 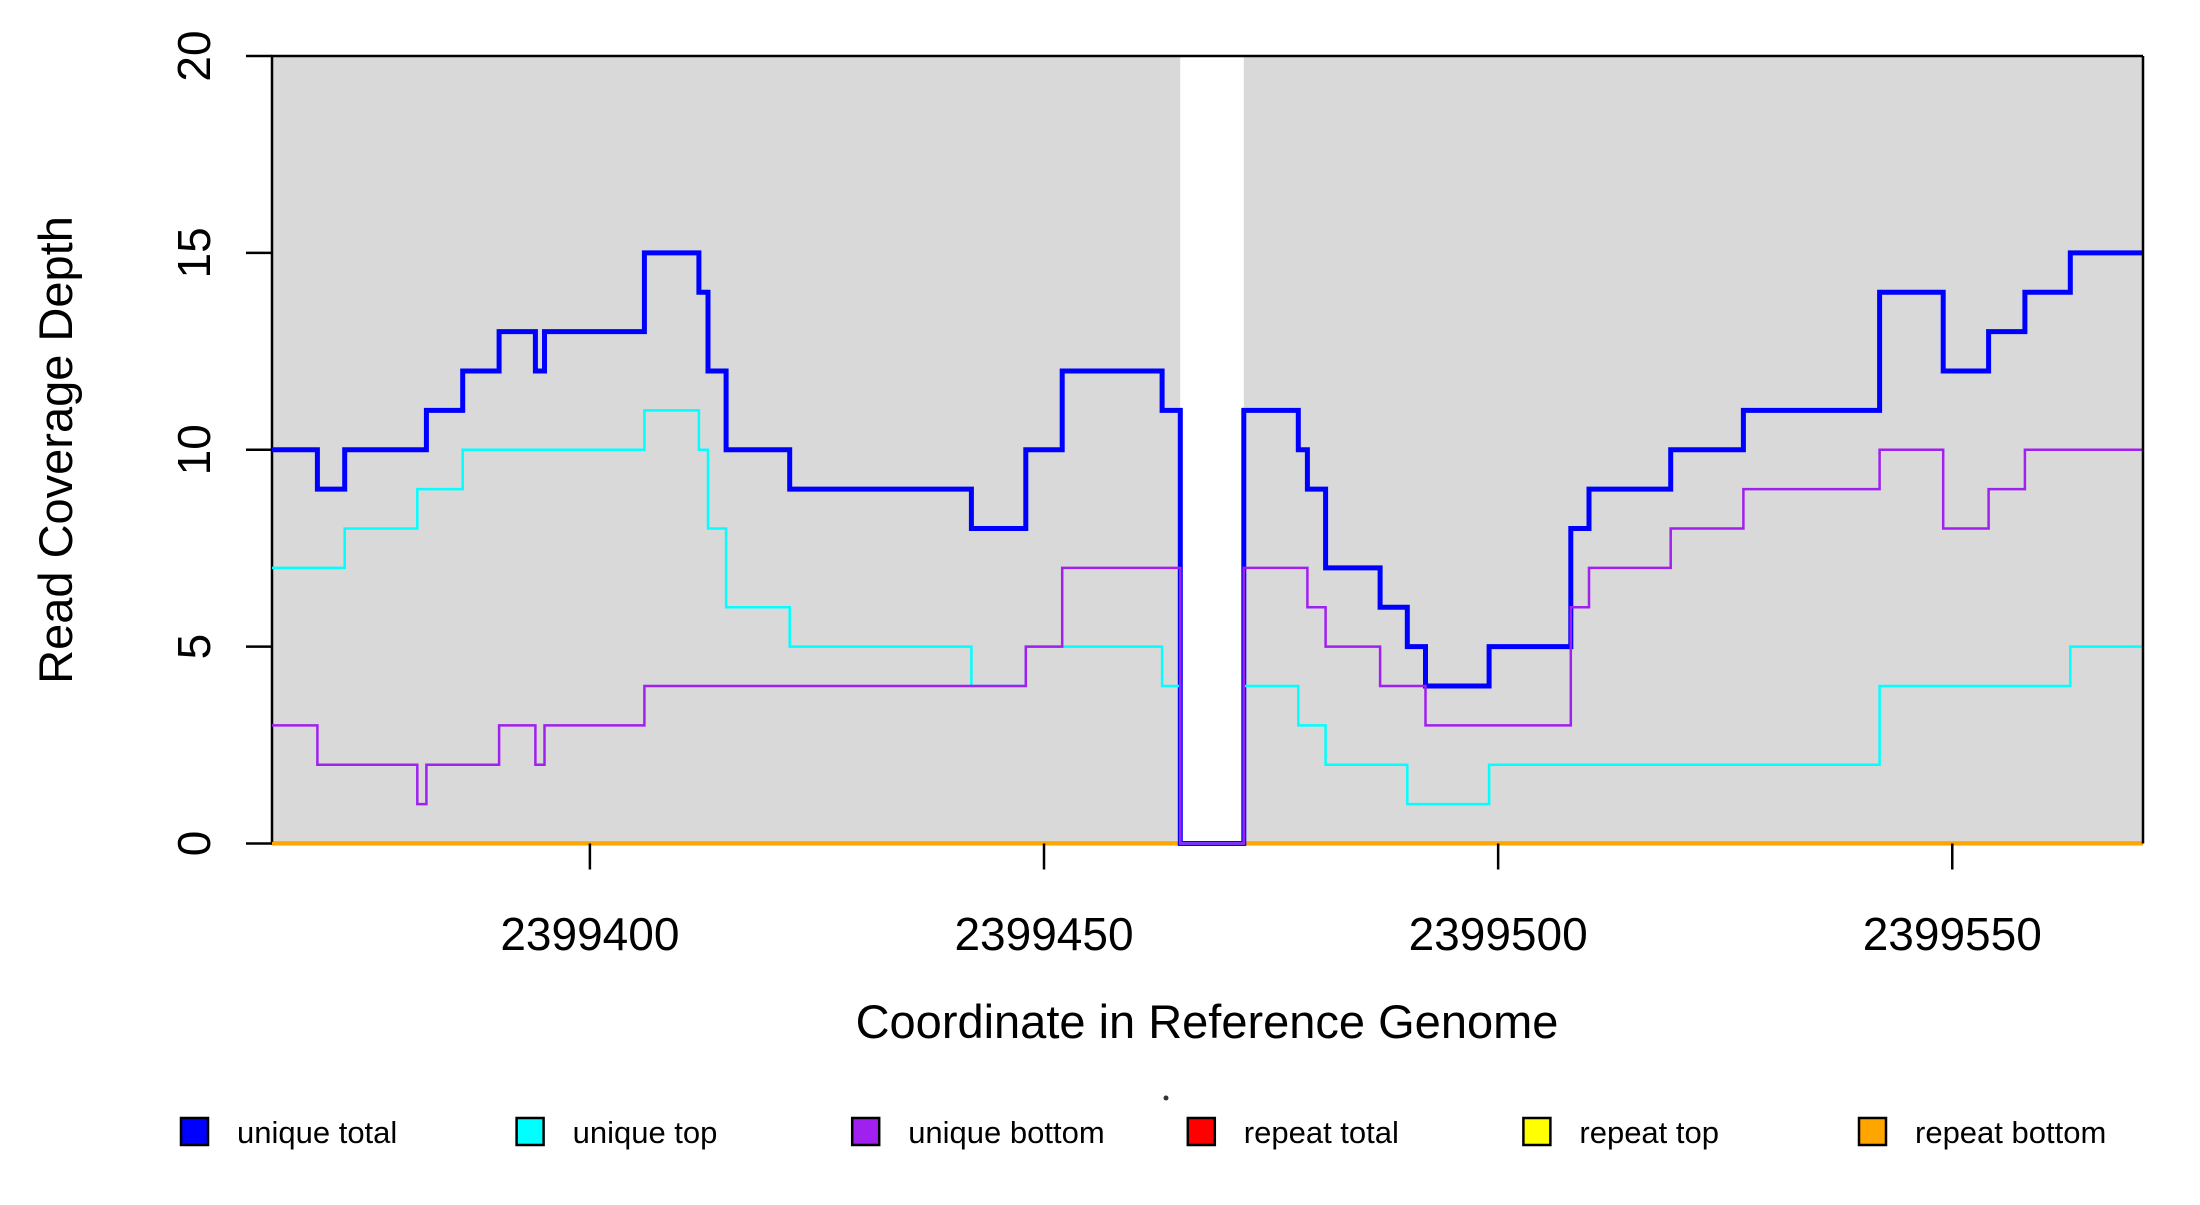 What do you see at coordinates (194, 55) in the screenshot?
I see `y-tick-label-20: 20` at bounding box center [194, 55].